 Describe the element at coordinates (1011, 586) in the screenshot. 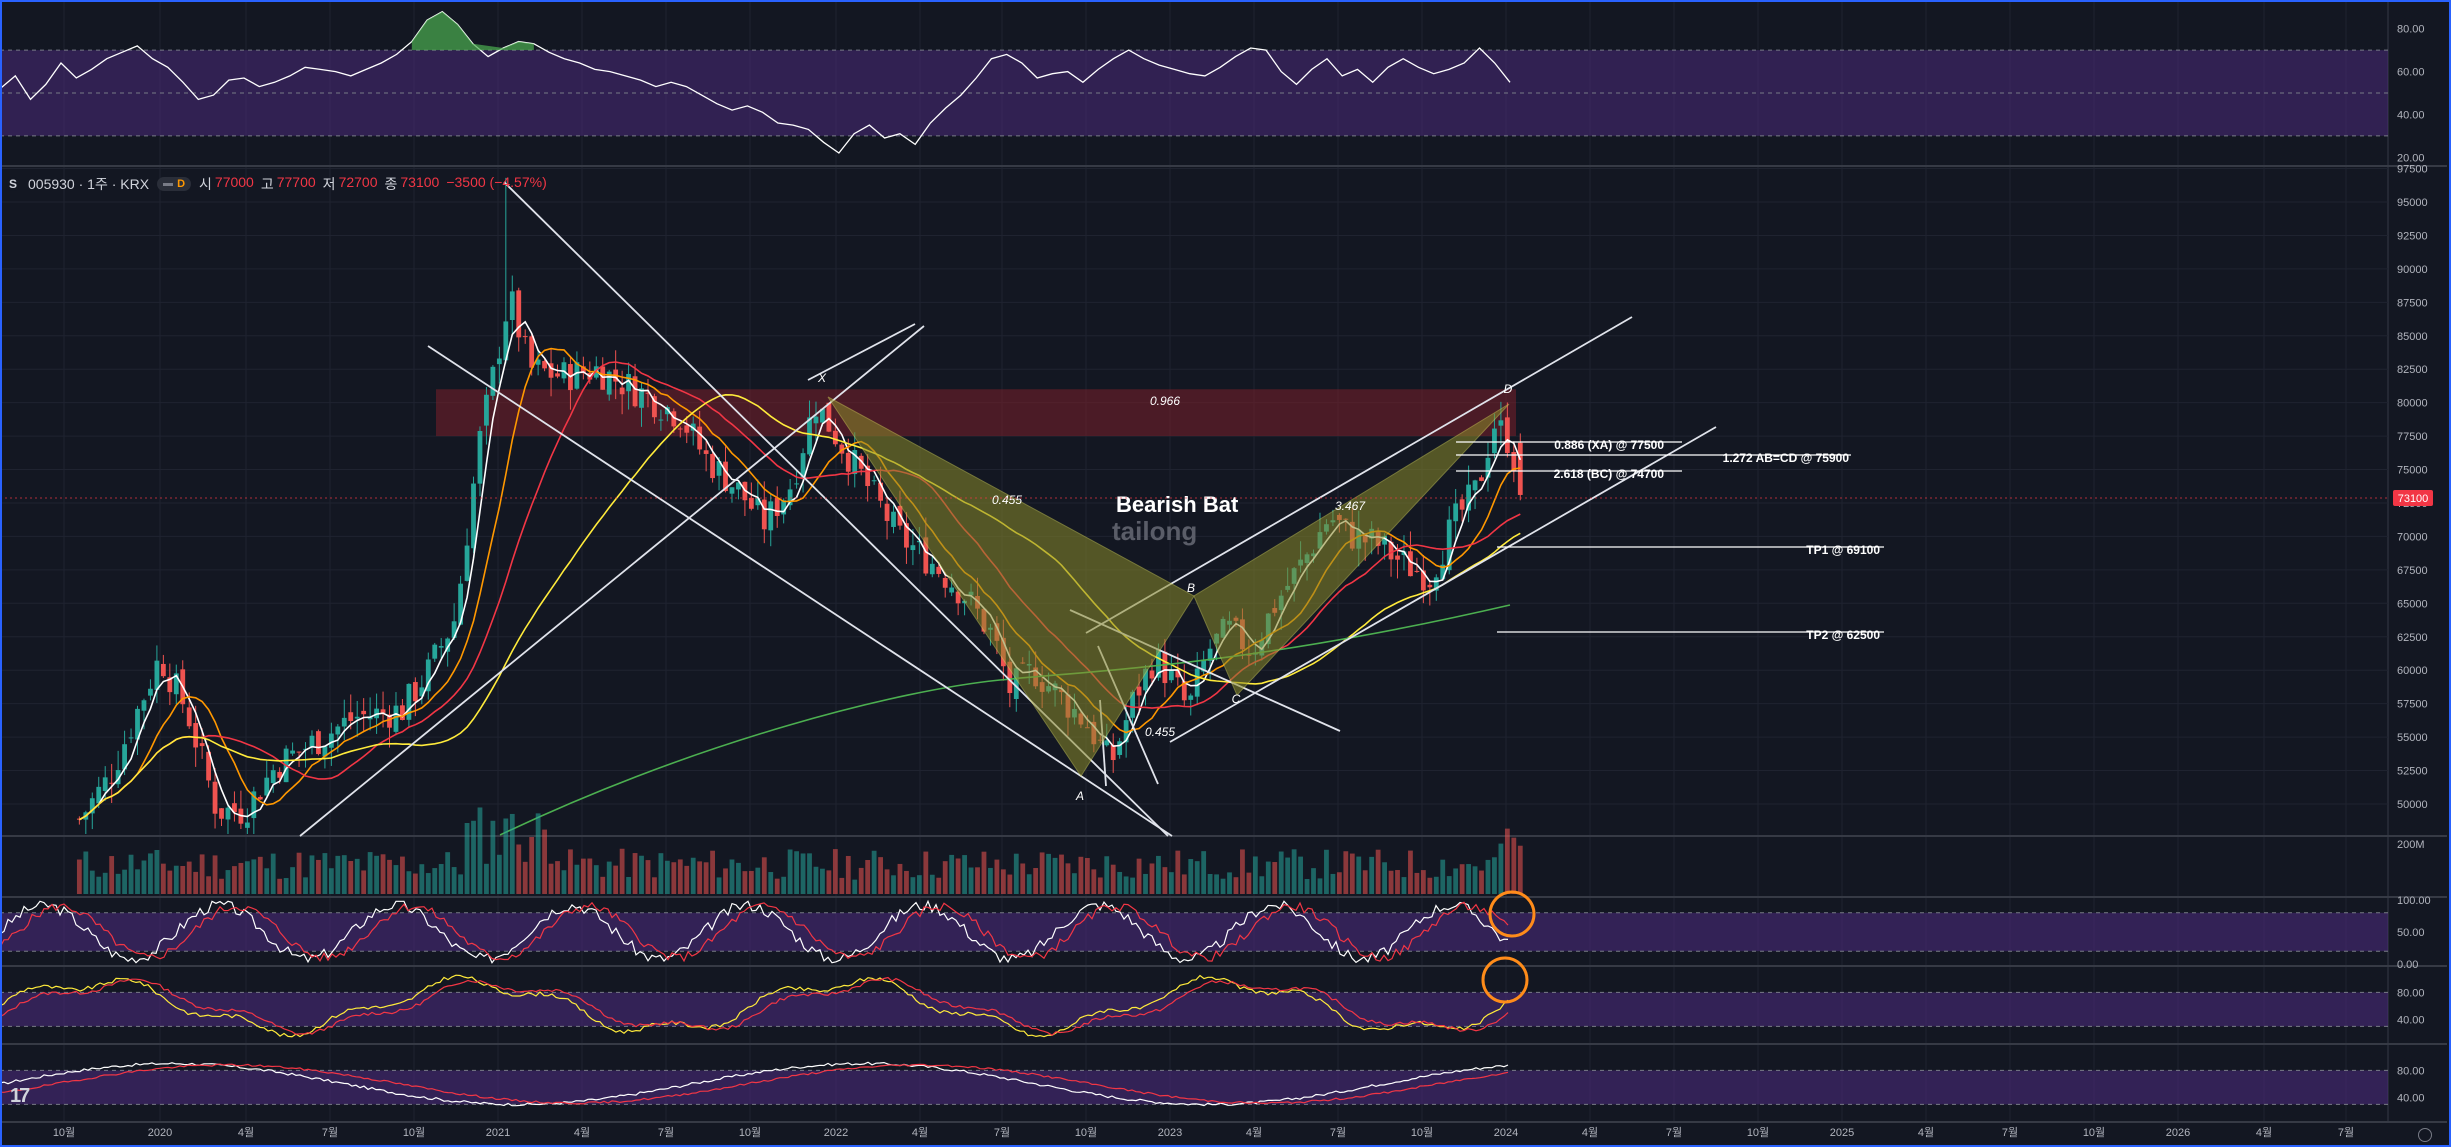

I see `pattern-xab-triangle` at that location.